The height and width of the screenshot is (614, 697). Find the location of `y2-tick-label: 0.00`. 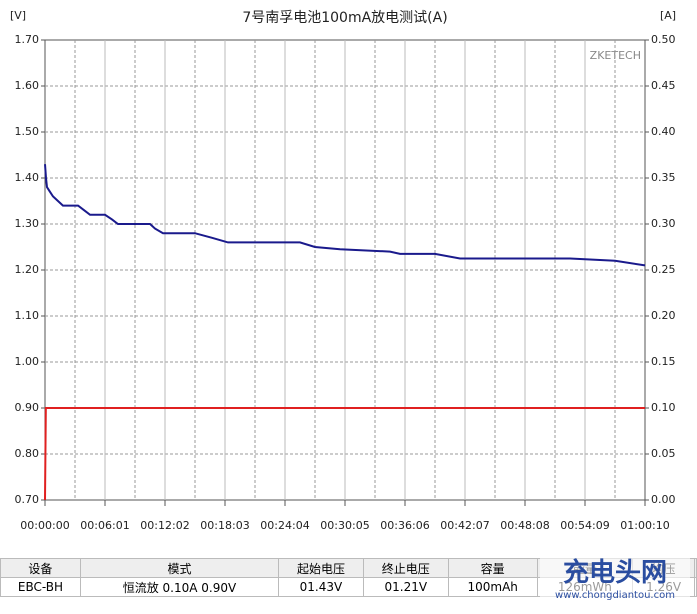

y2-tick-label: 0.00 is located at coordinates (663, 499).